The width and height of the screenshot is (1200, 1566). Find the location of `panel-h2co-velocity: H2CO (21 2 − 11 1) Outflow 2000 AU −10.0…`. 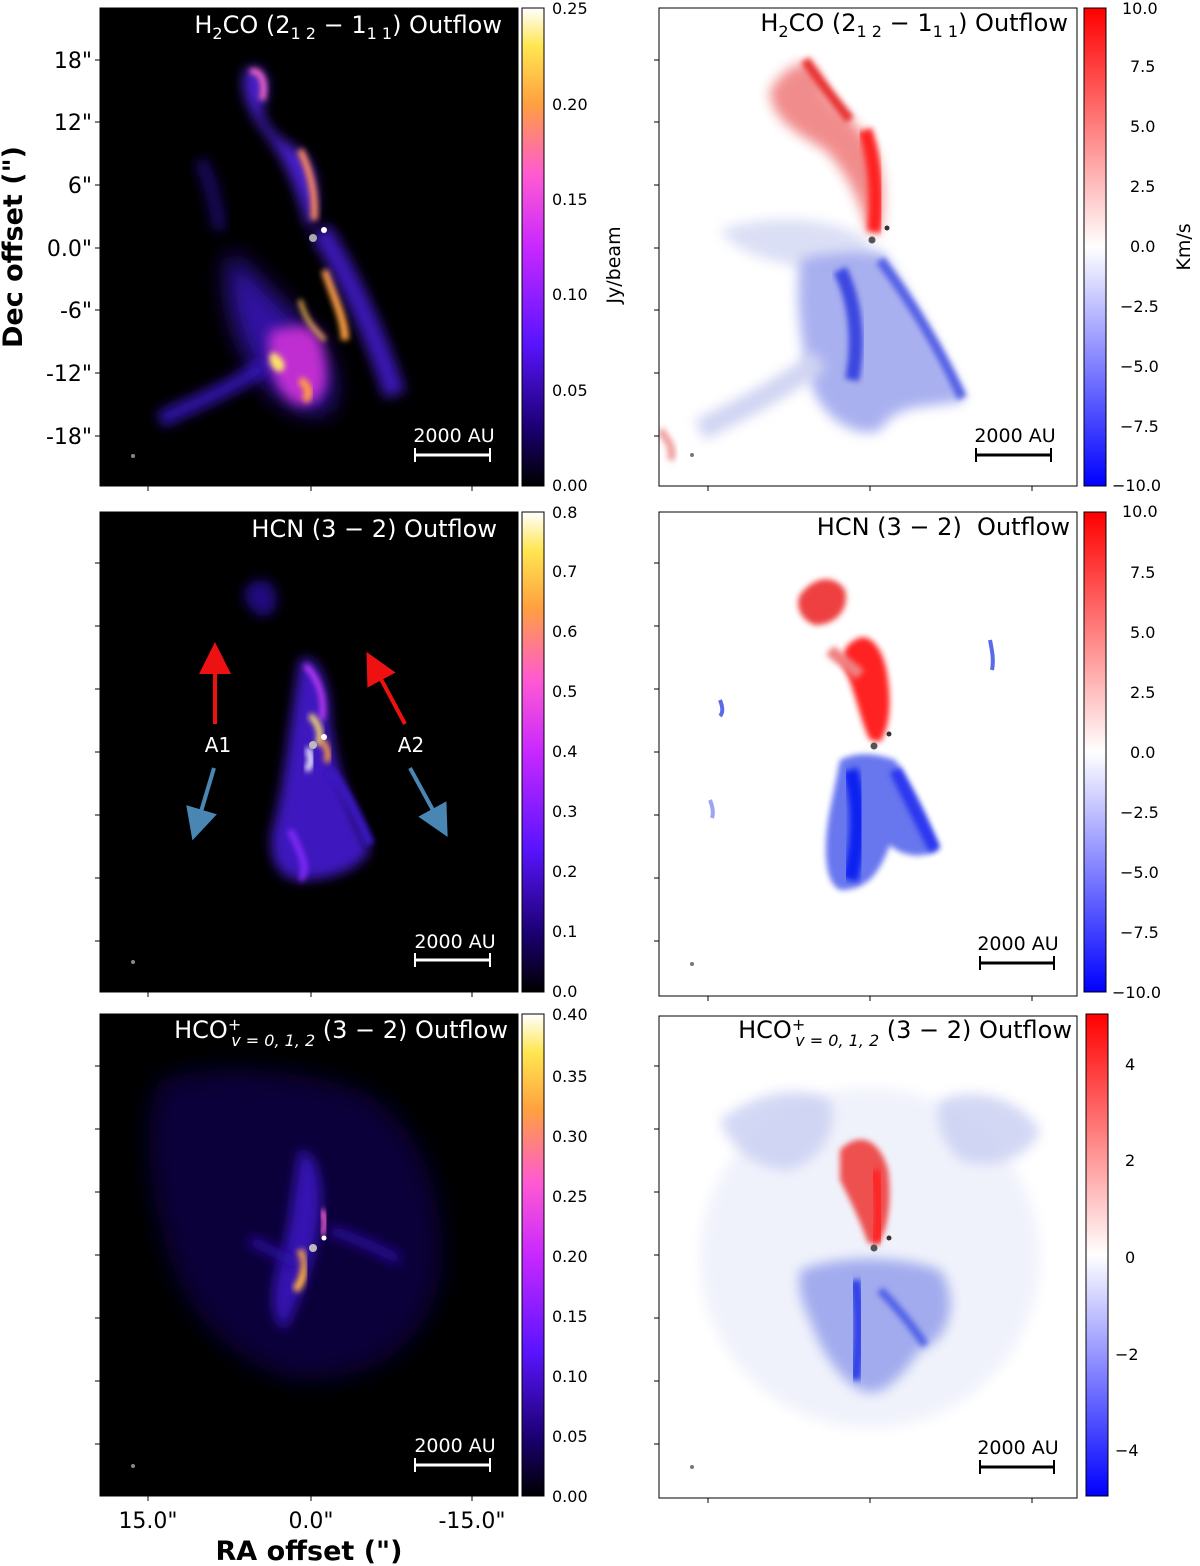

panel-h2co-velocity: H2CO (21 2 − 11 1) Outflow 2000 AU −10.0… is located at coordinates (924, 247).